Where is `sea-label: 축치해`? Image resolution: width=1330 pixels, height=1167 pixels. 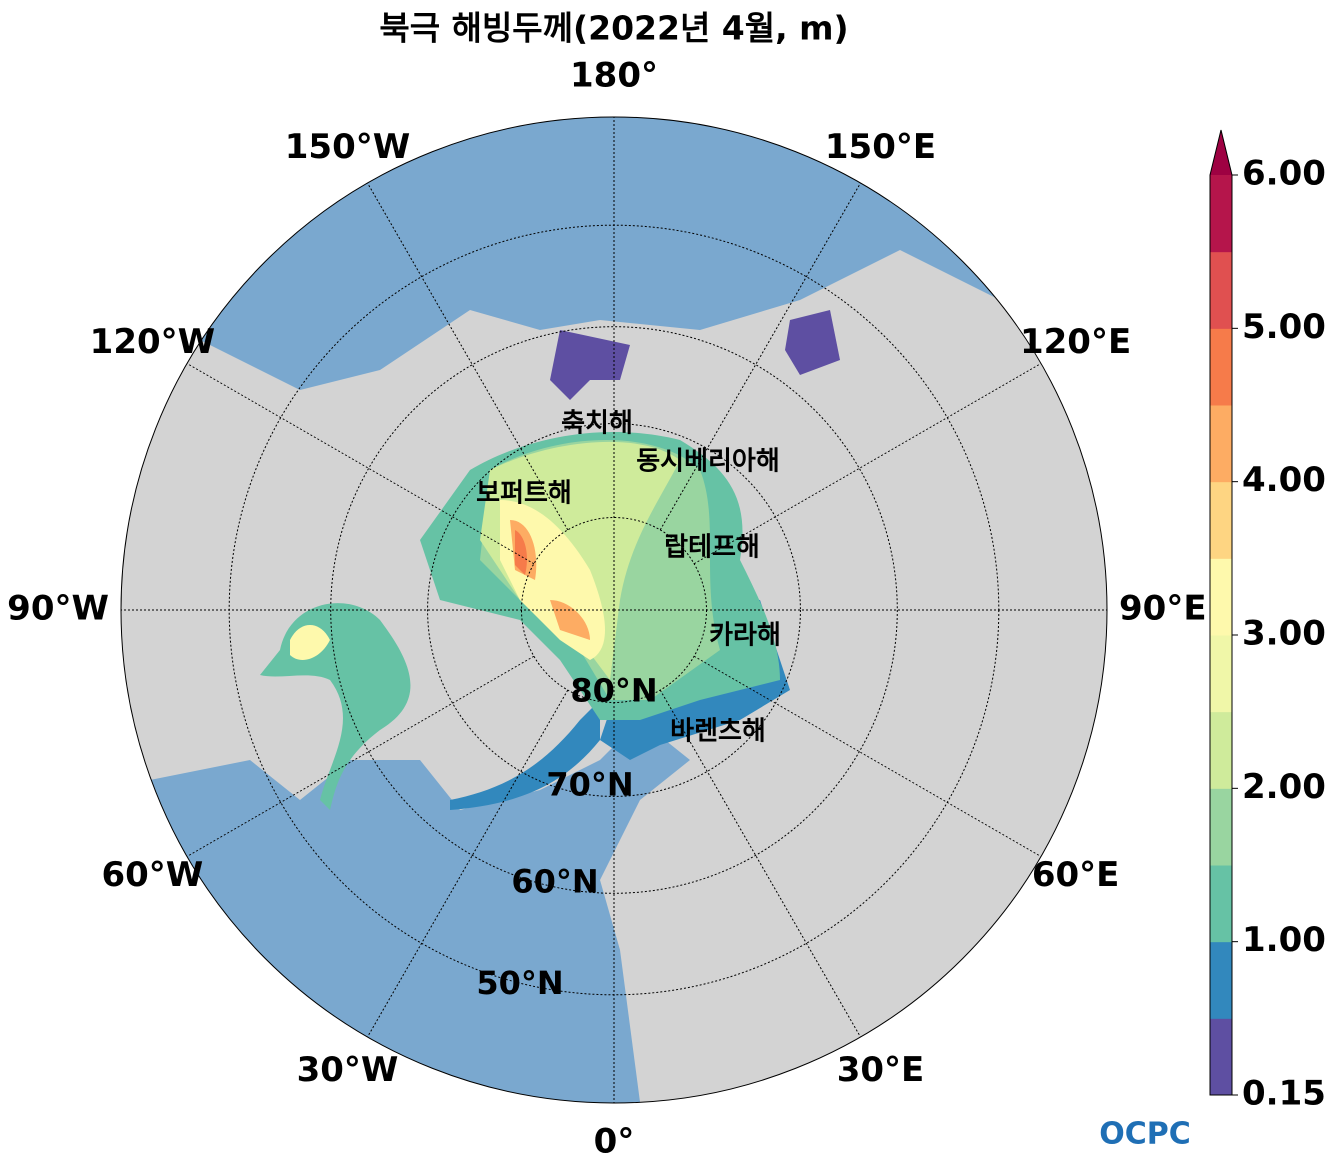
sea-label: 축치해 is located at coordinates (597, 424).